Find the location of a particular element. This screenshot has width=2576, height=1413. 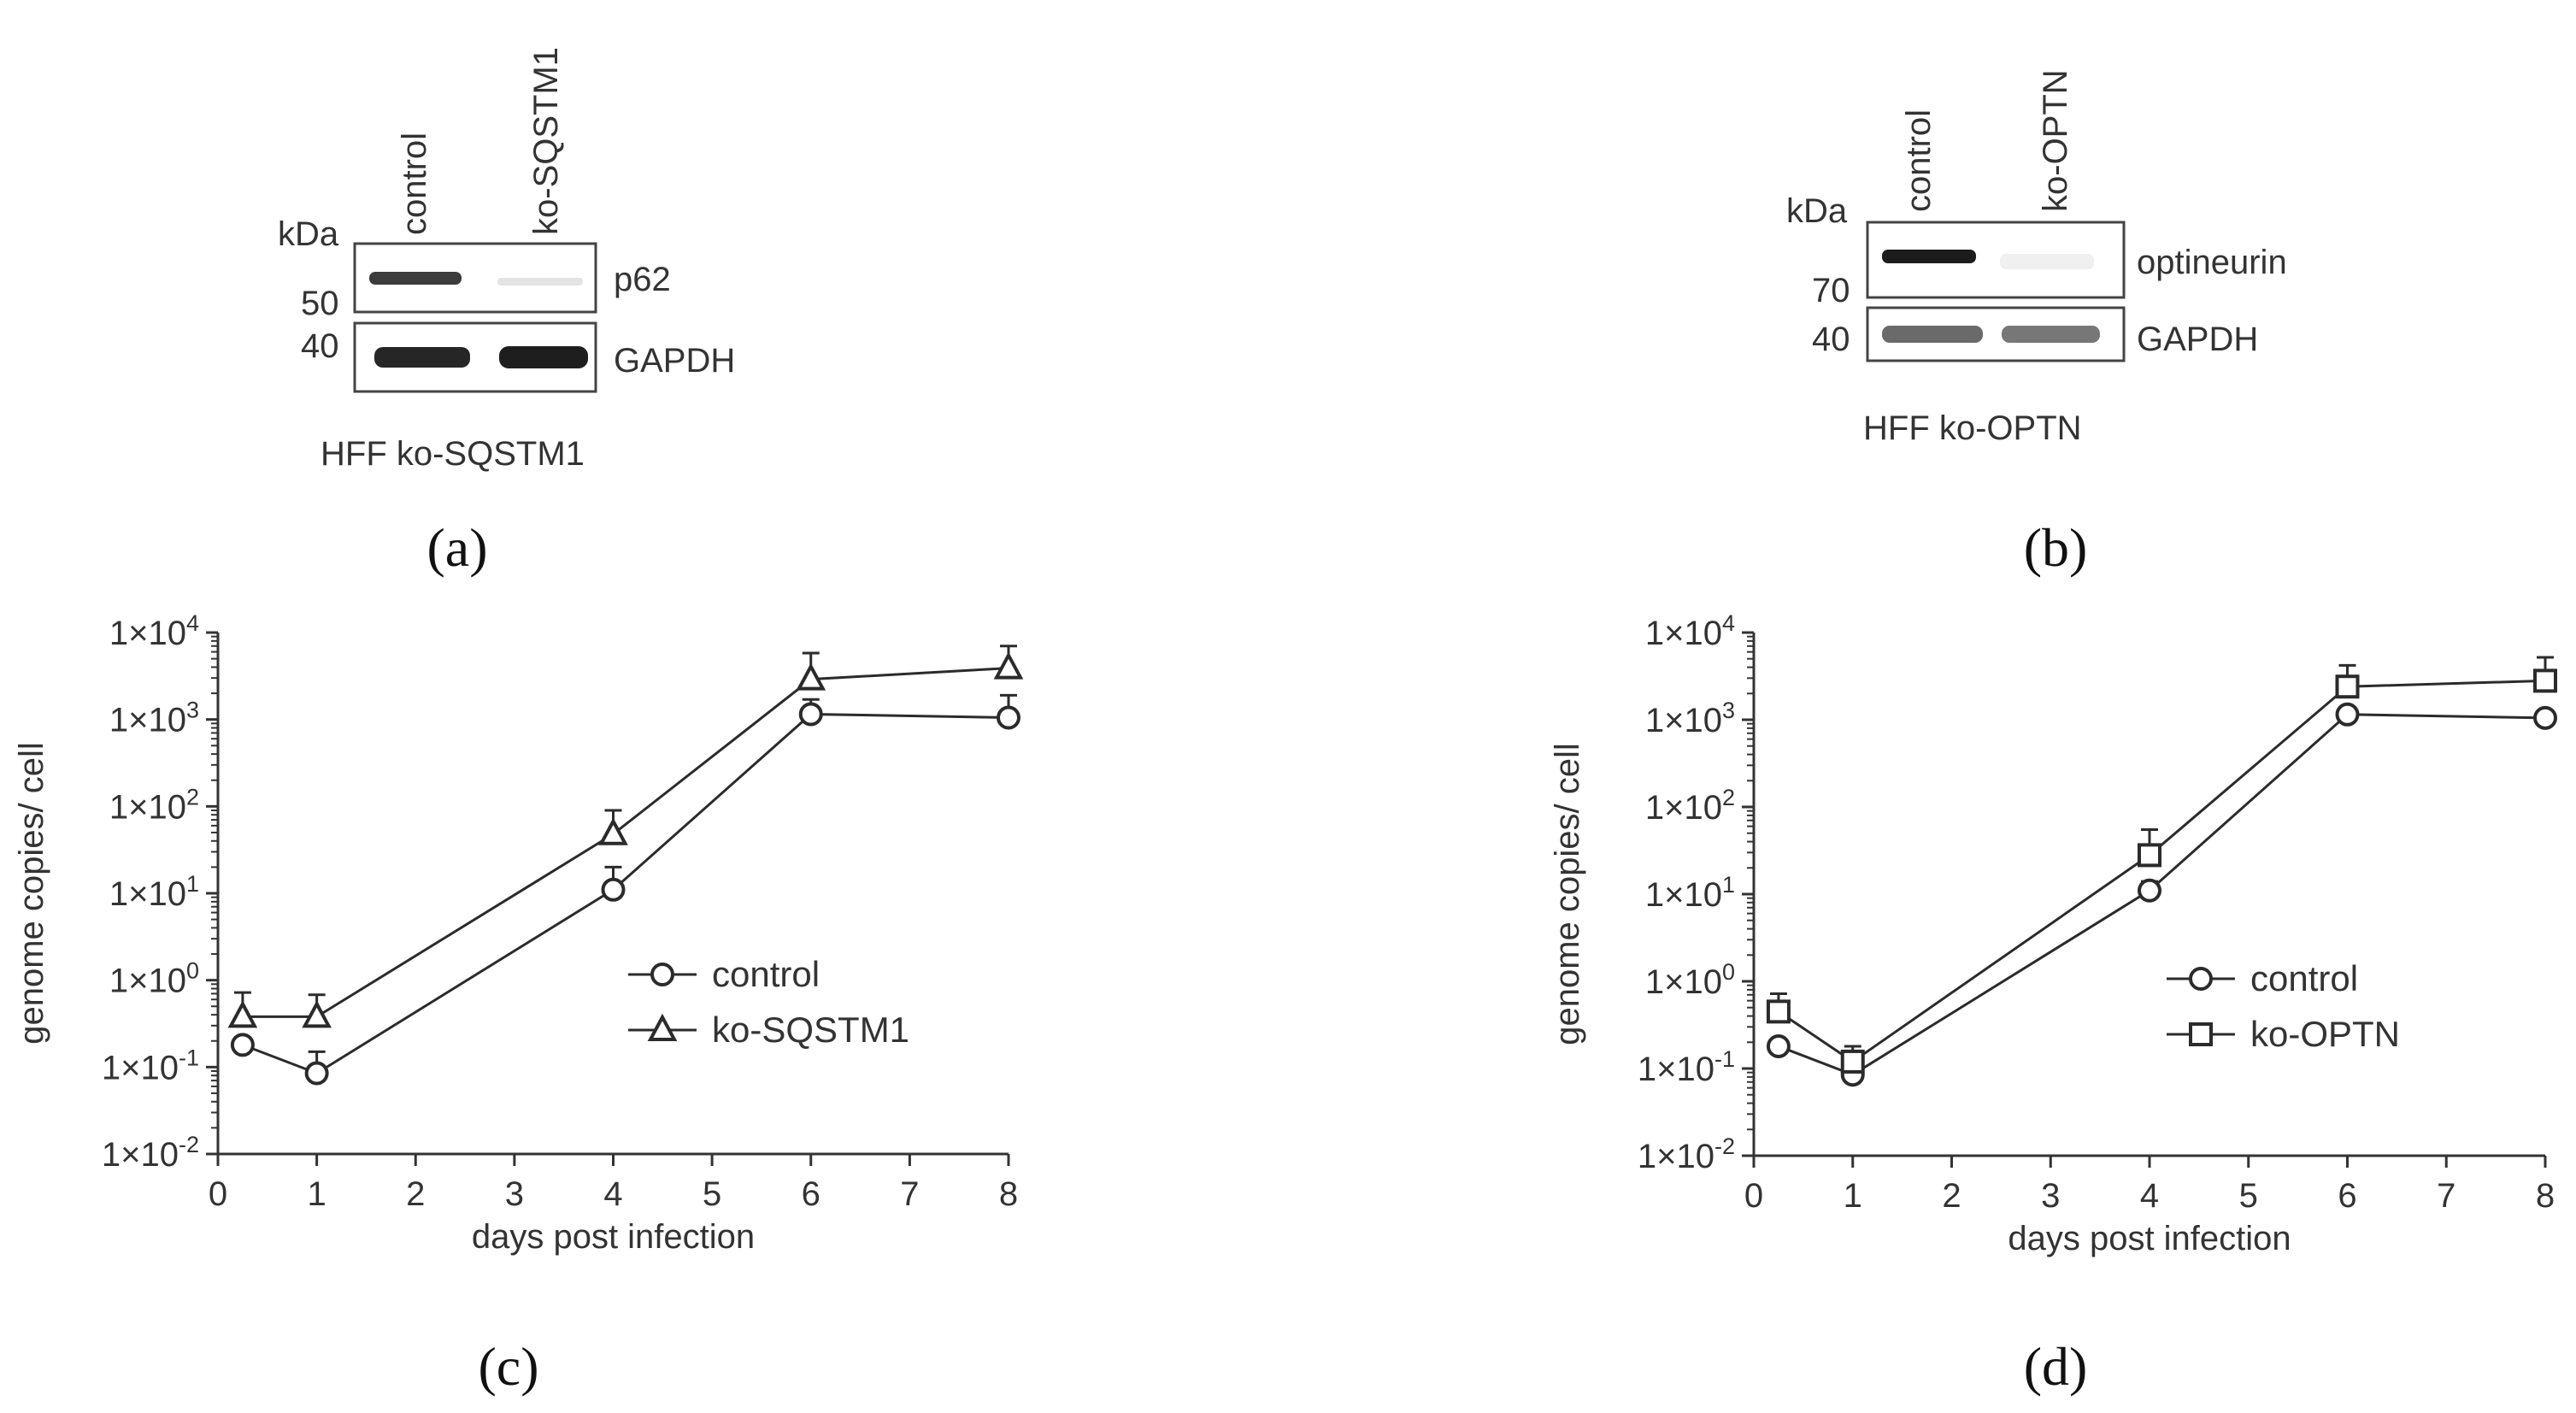

blot-a-lane-ko: ko-SQSTM1 is located at coordinates (546, 141).